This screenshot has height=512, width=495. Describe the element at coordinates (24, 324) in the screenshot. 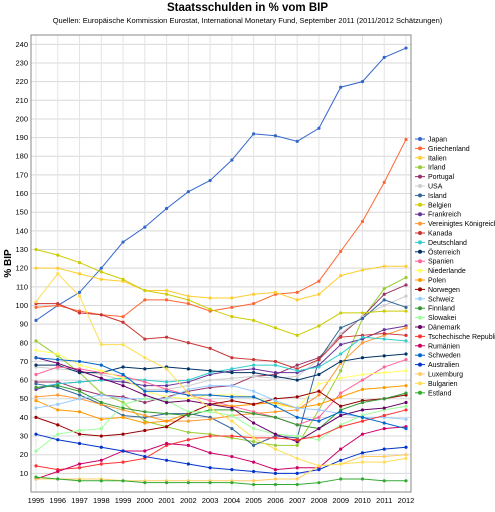

I see `y-tick-label: 90` at that location.